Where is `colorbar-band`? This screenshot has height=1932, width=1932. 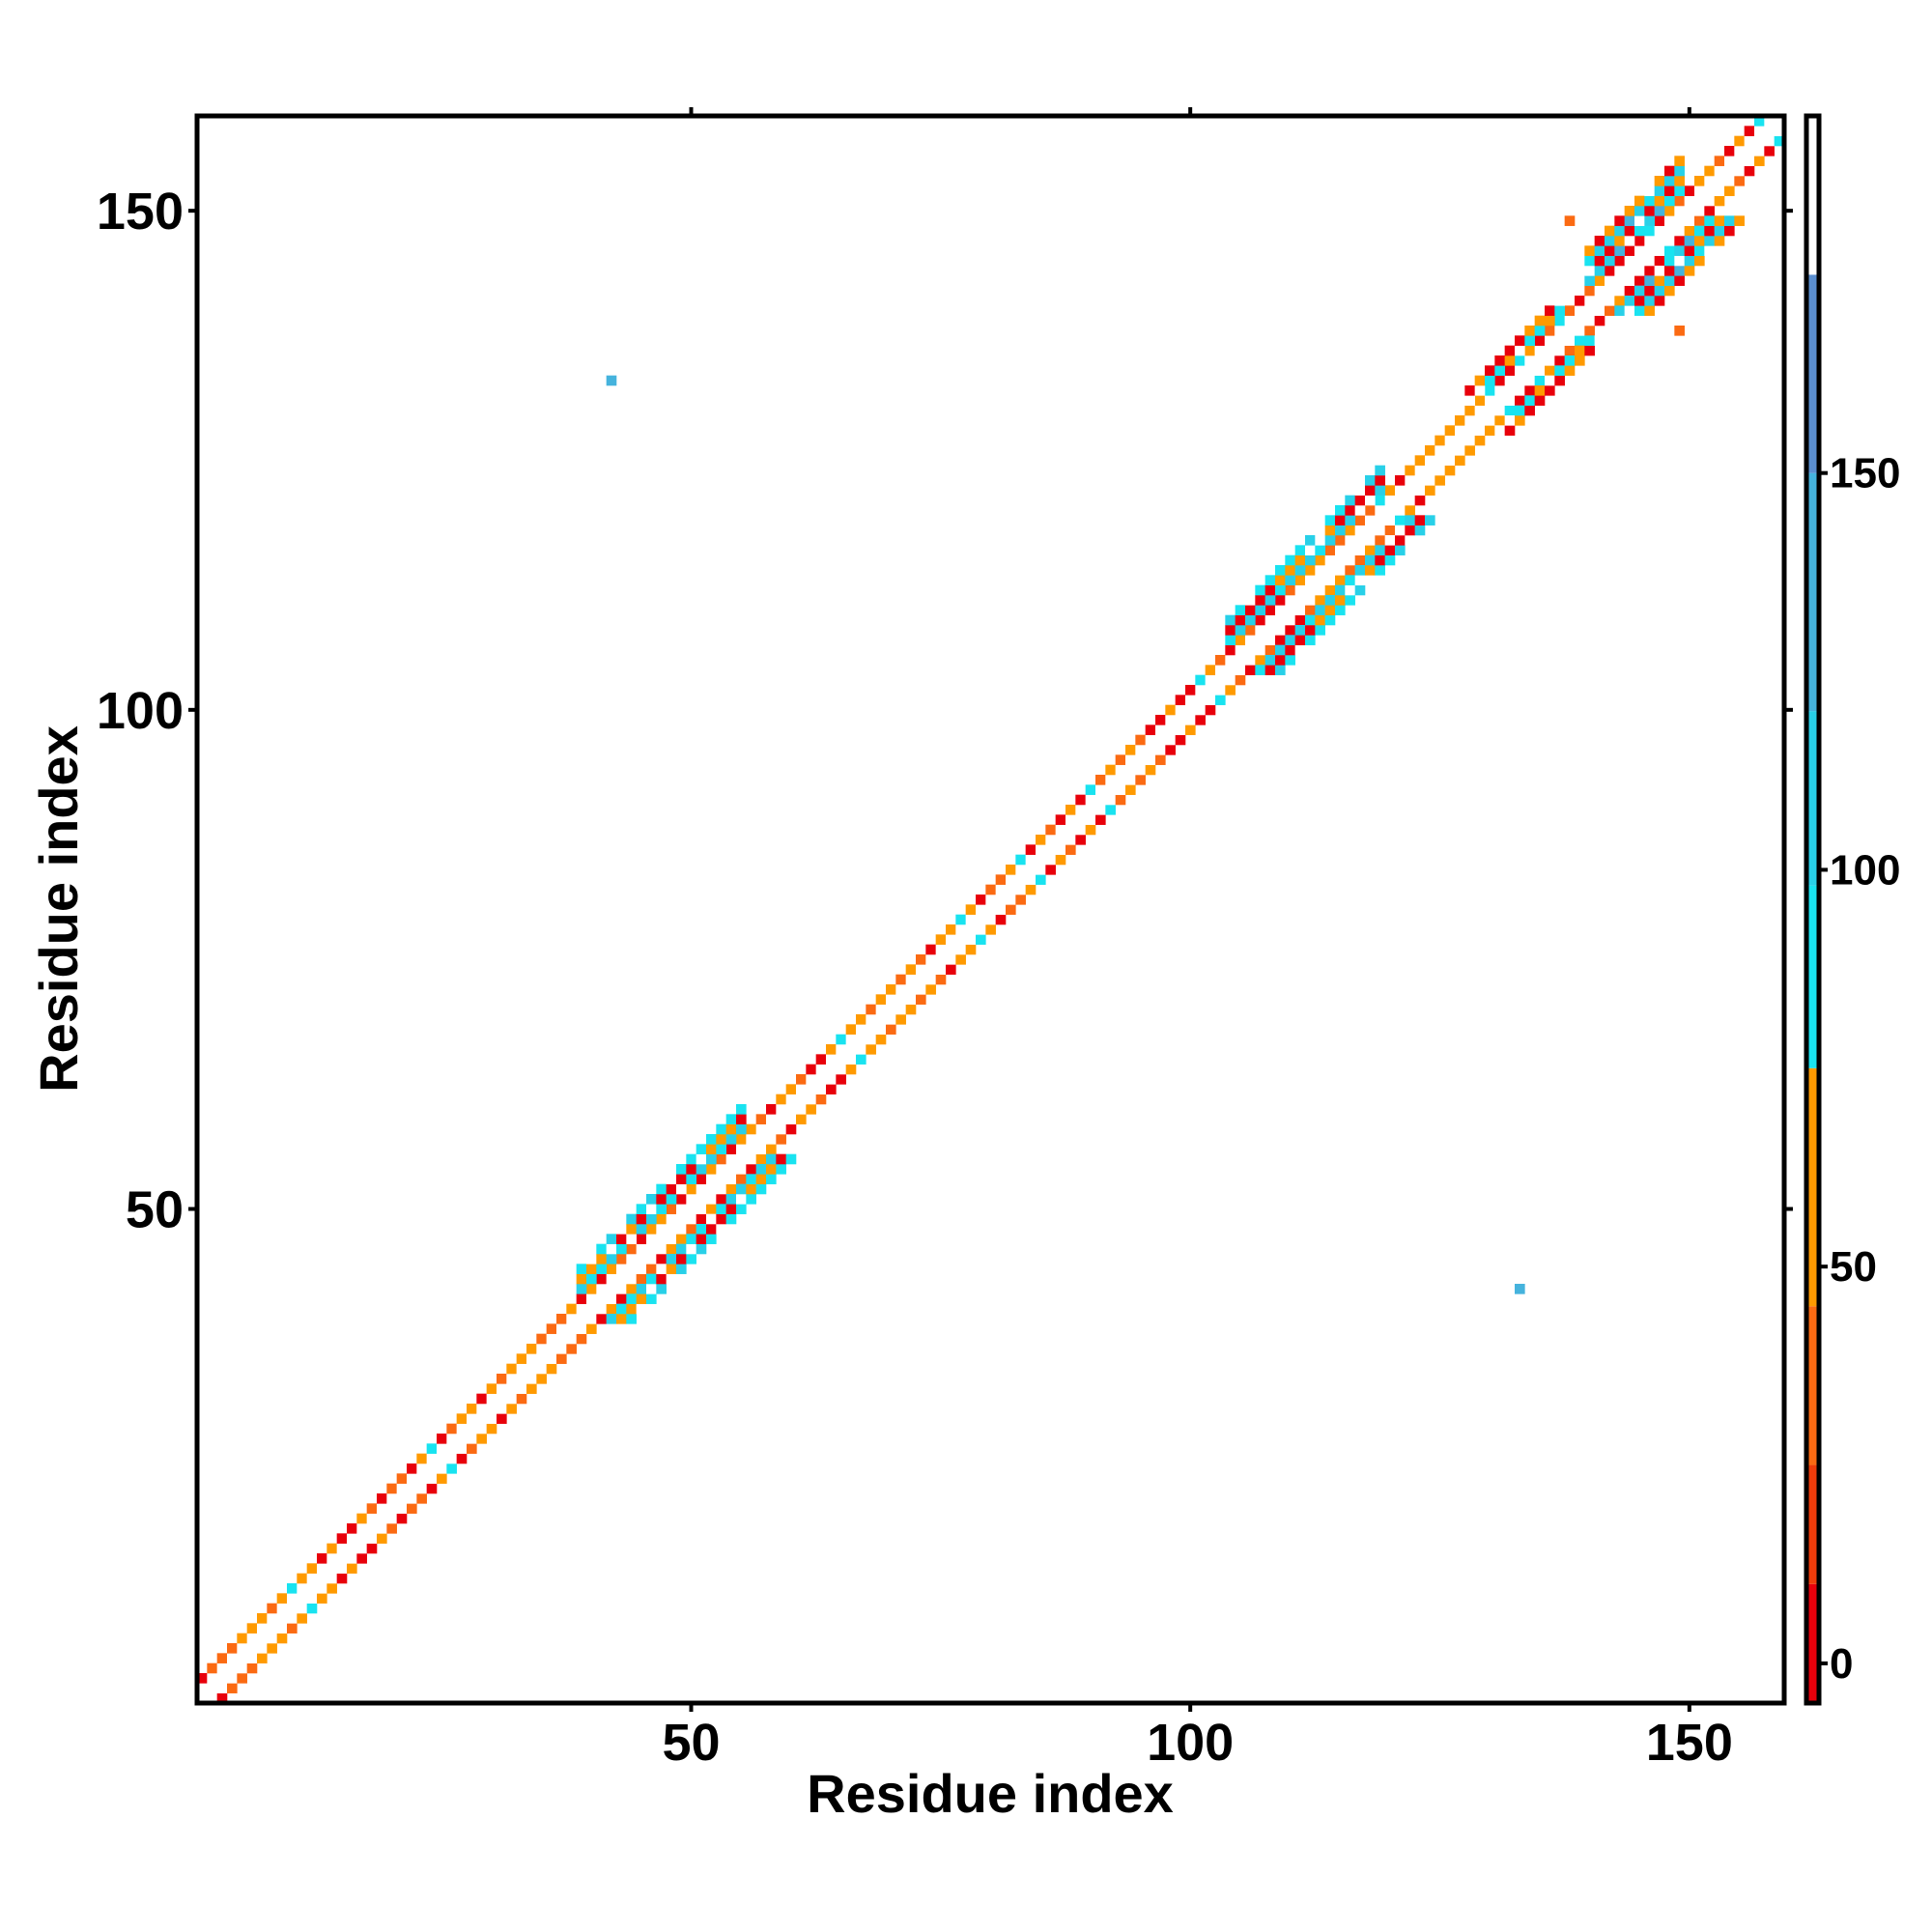
colorbar-band is located at coordinates (1812, 373).